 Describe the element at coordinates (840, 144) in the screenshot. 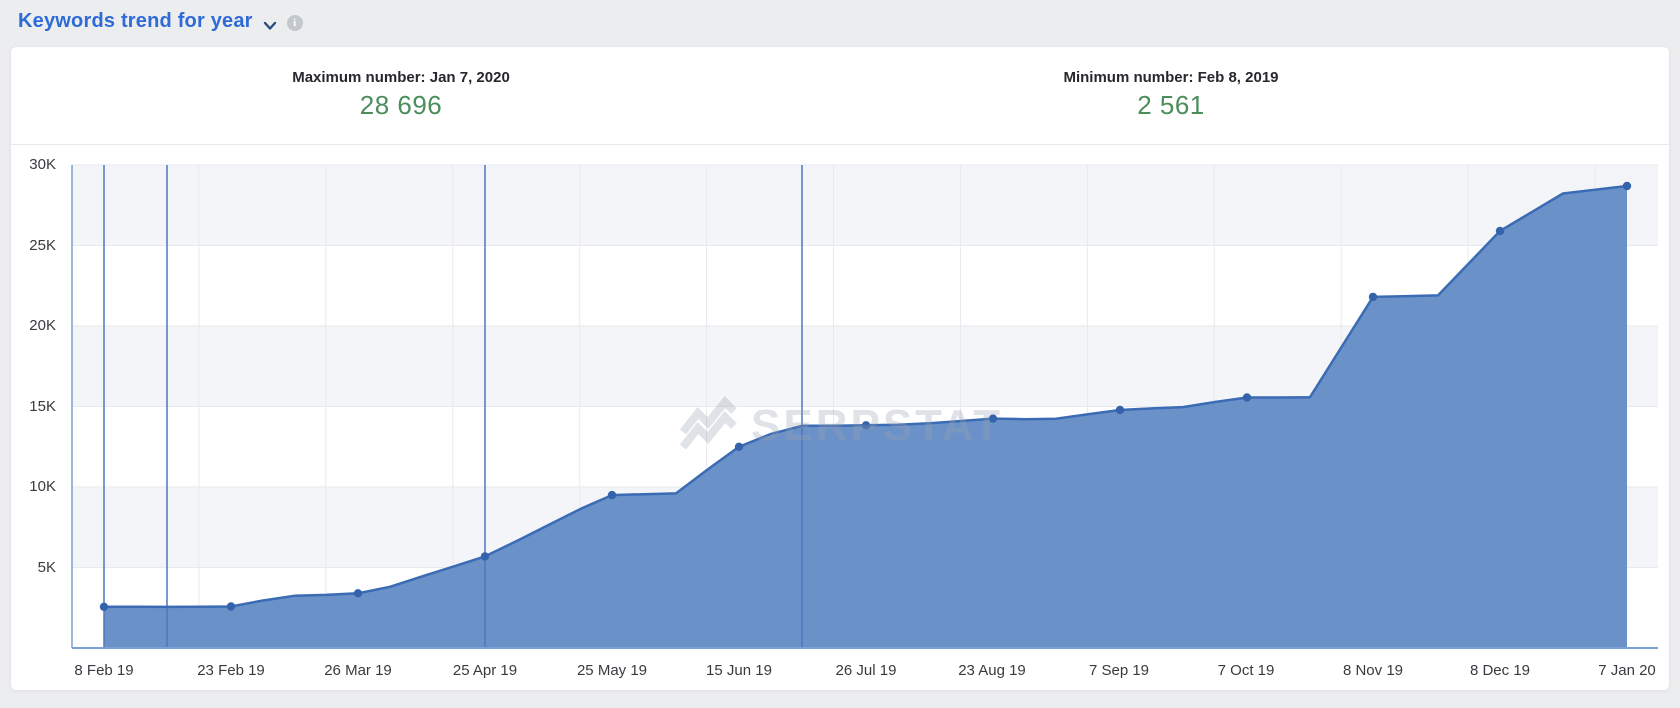

I see `header-divider` at that location.